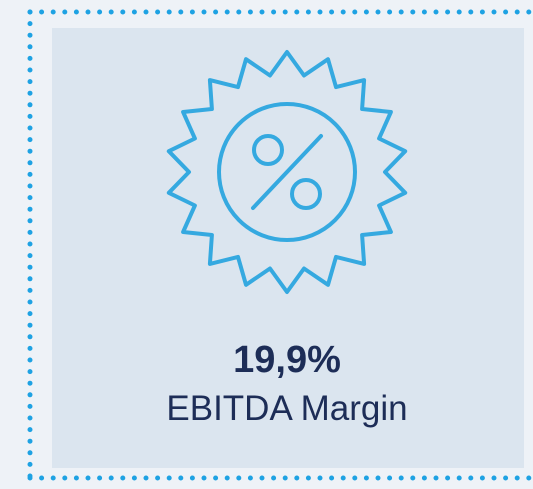 The image size is (533, 489). What do you see at coordinates (286, 408) in the screenshot?
I see `kpi-label: EBITDA Margin` at bounding box center [286, 408].